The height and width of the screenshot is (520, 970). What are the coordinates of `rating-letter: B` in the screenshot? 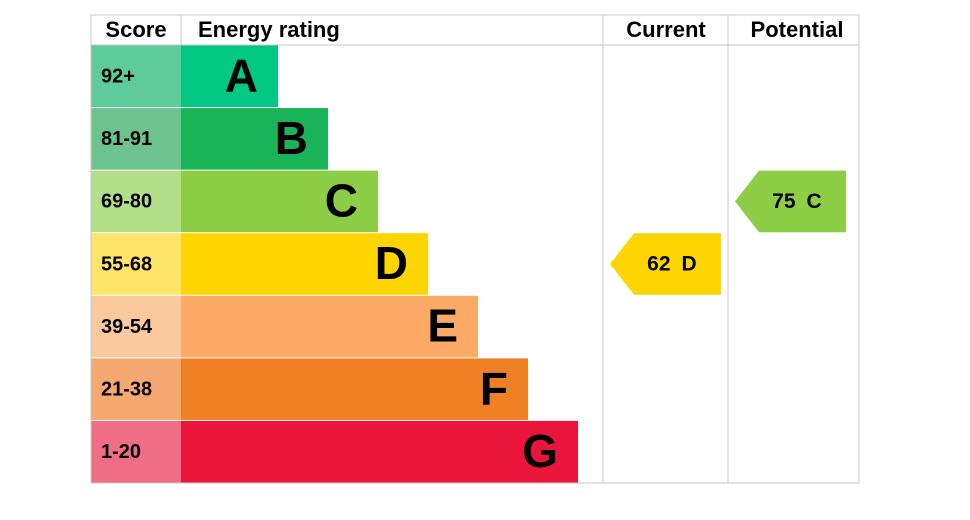 It's located at (291, 138).